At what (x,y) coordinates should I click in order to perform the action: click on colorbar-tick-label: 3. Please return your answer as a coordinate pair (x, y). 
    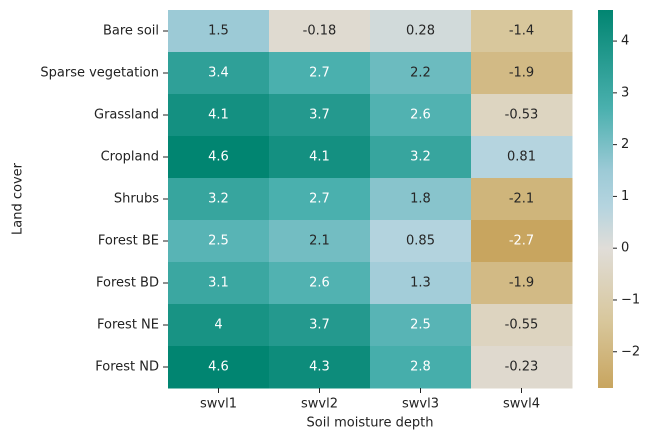
    Looking at the image, I should click on (625, 92).